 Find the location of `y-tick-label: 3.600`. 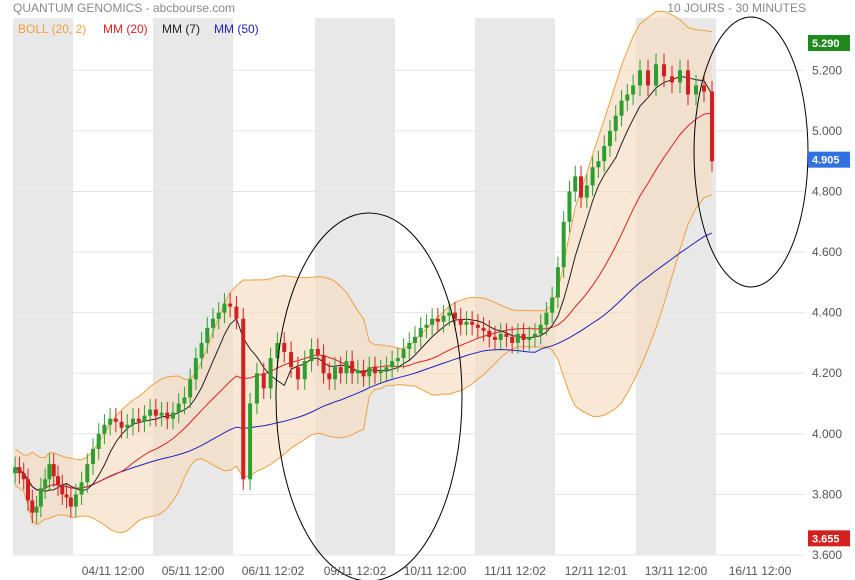

y-tick-label: 3.600 is located at coordinates (827, 555).